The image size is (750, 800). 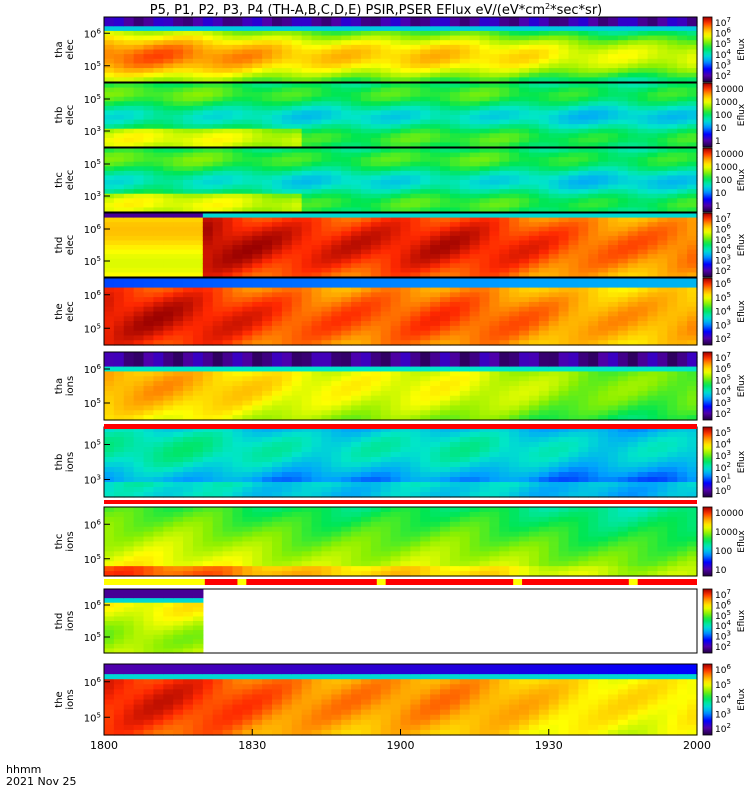 I want to click on colorbar-label: Eflux, so click(x=742, y=244).